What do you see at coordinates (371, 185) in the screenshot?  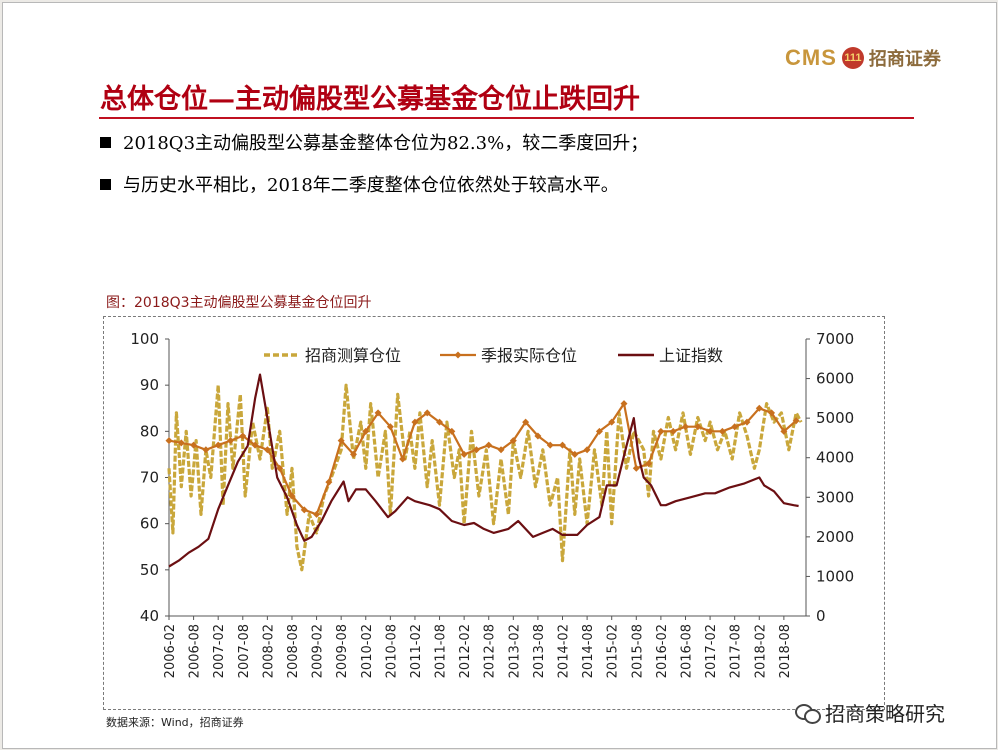 I see `bullet-text: 与历史水平相比，2018年二季度整体仓位依然处于较高水平。` at bounding box center [371, 185].